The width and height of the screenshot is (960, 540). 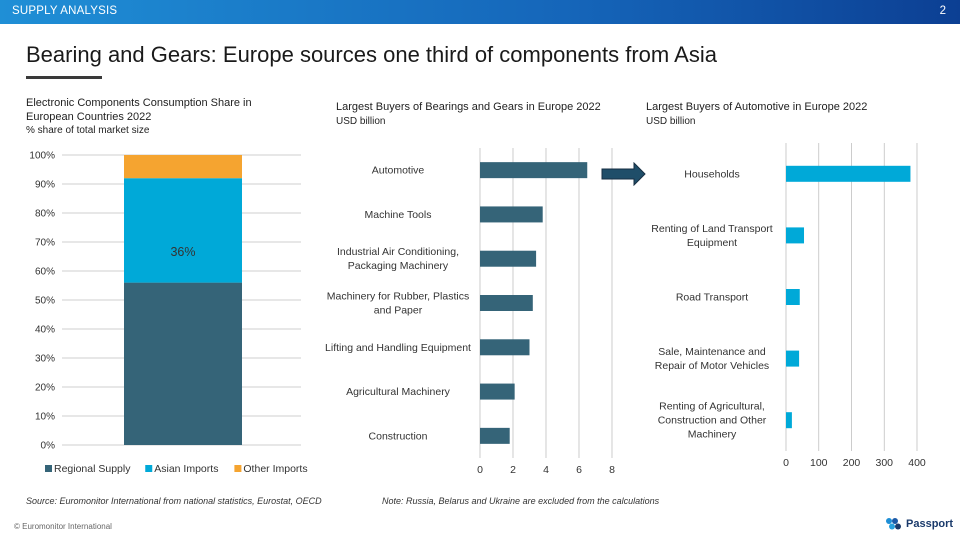 What do you see at coordinates (398, 436) in the screenshot?
I see `chart2-category-label: Construction` at bounding box center [398, 436].